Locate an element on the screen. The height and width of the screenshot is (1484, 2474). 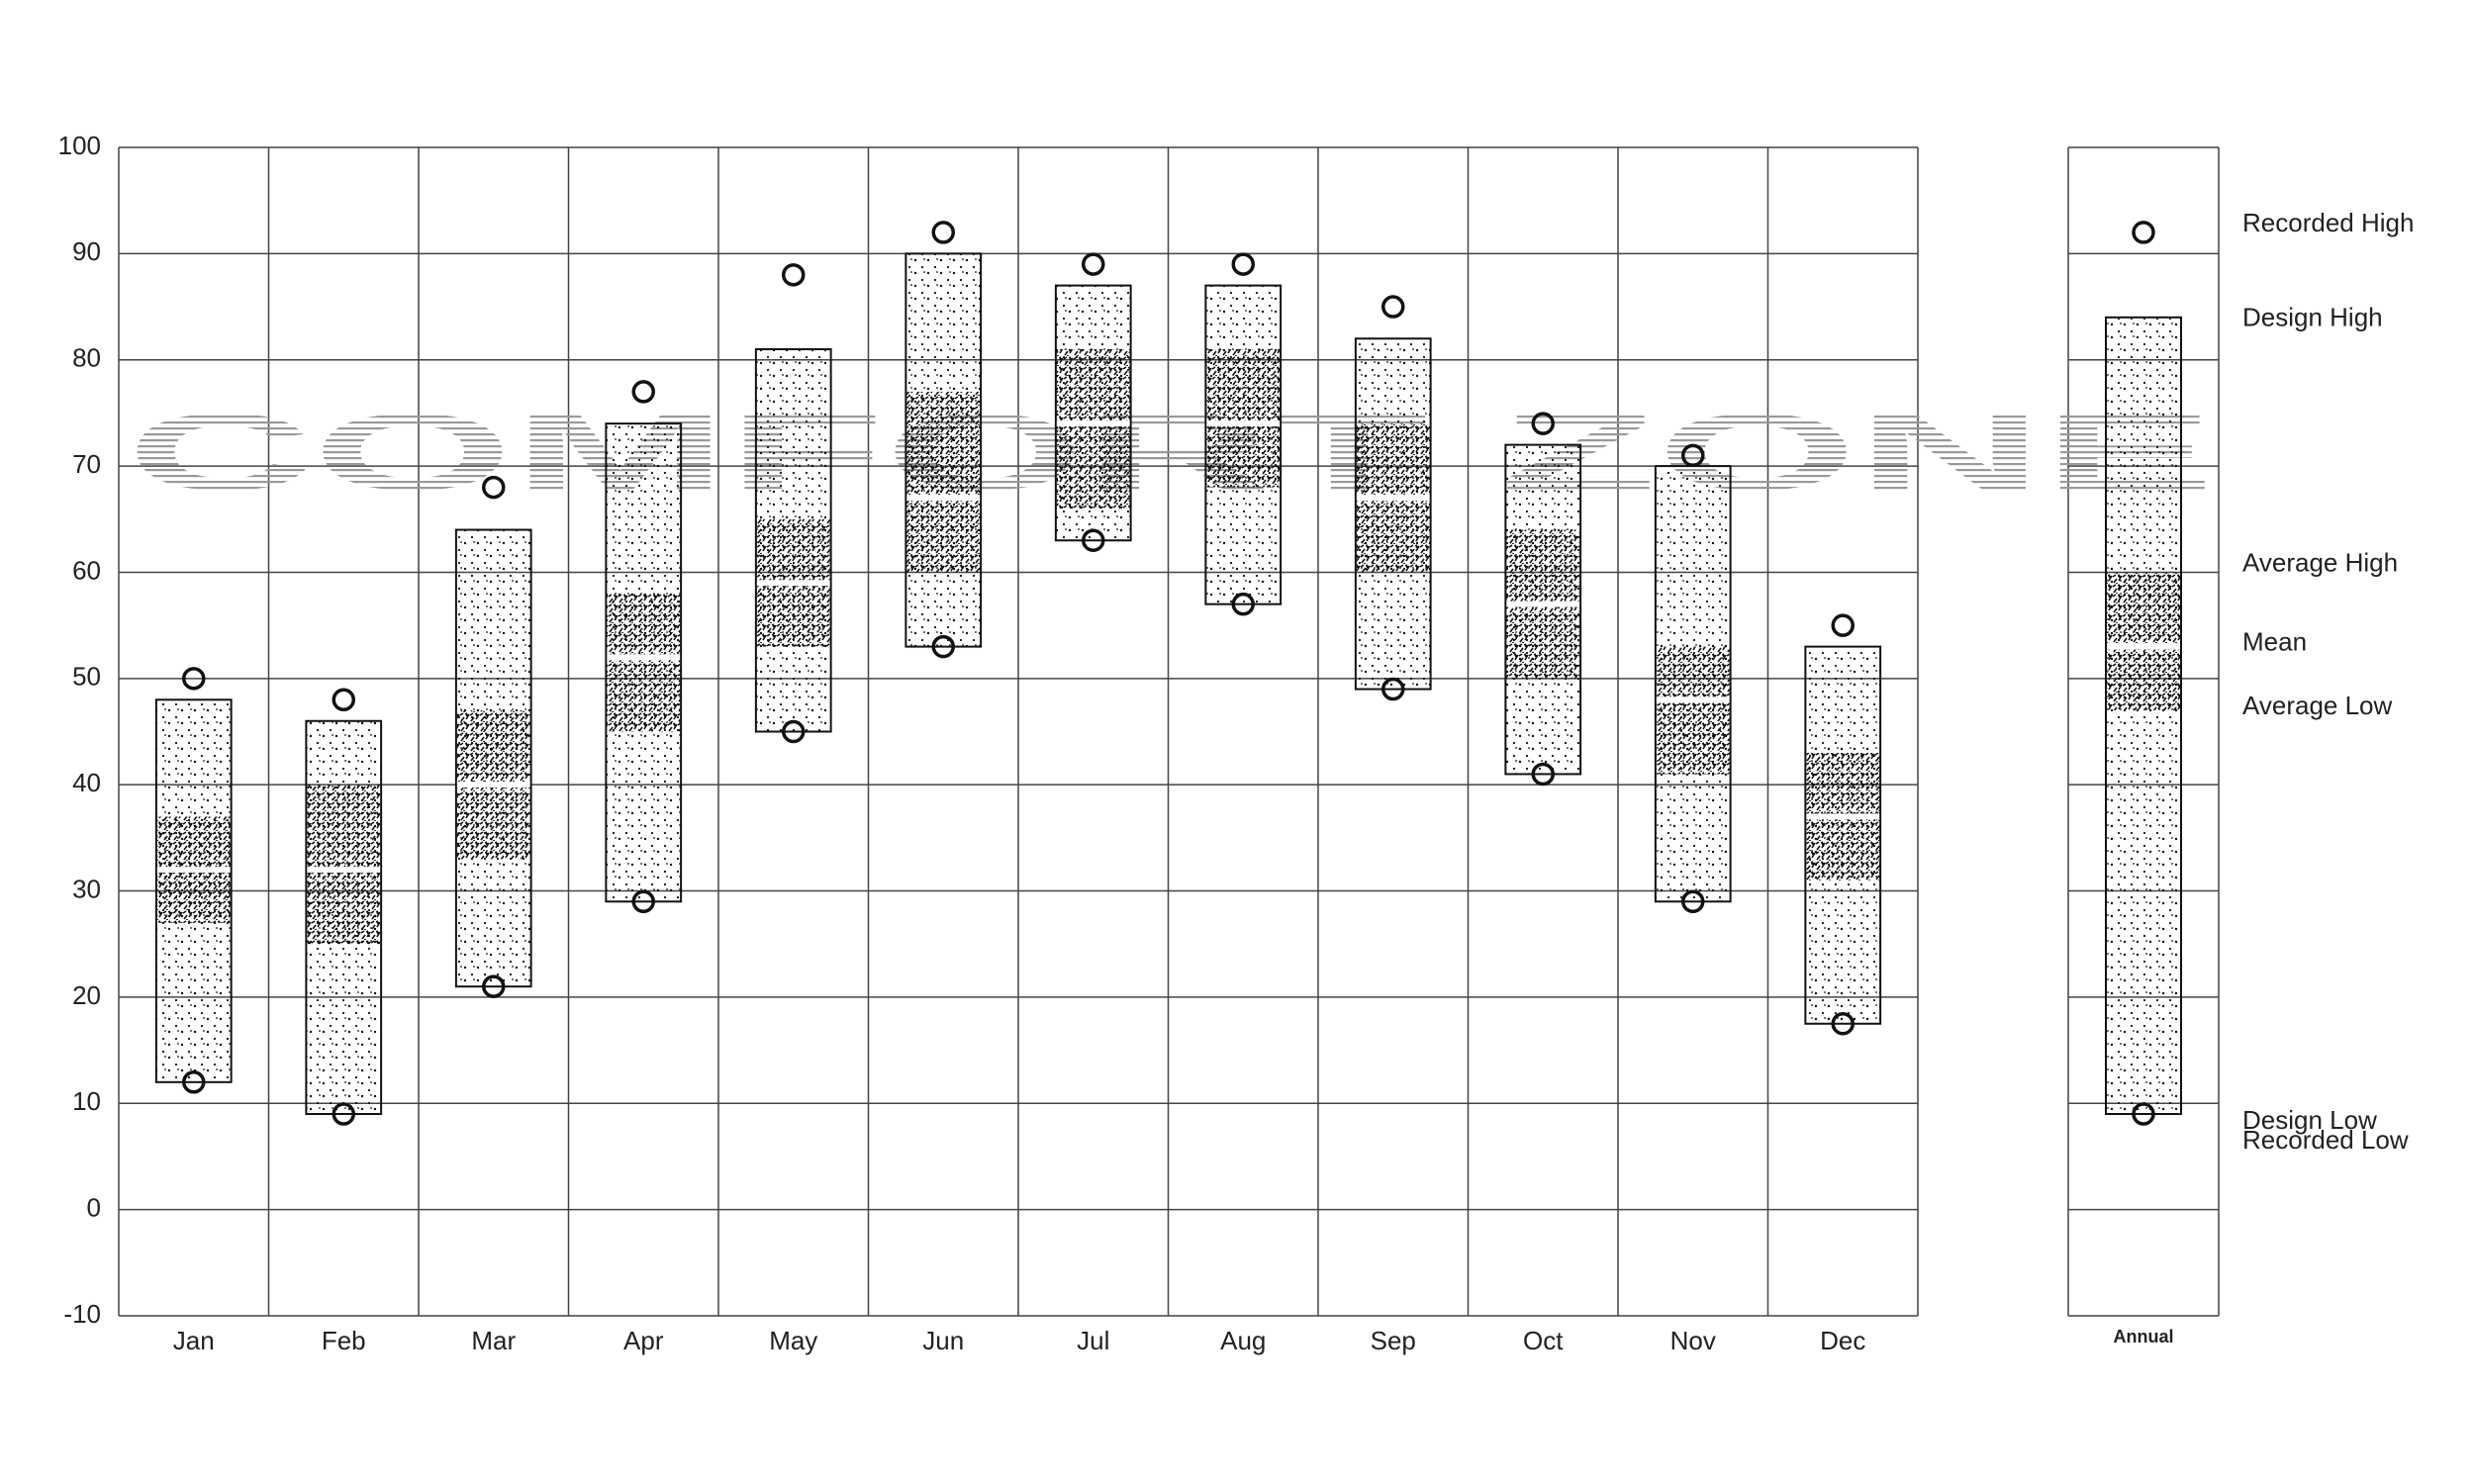
x-tick-label: May is located at coordinates (793, 1340).